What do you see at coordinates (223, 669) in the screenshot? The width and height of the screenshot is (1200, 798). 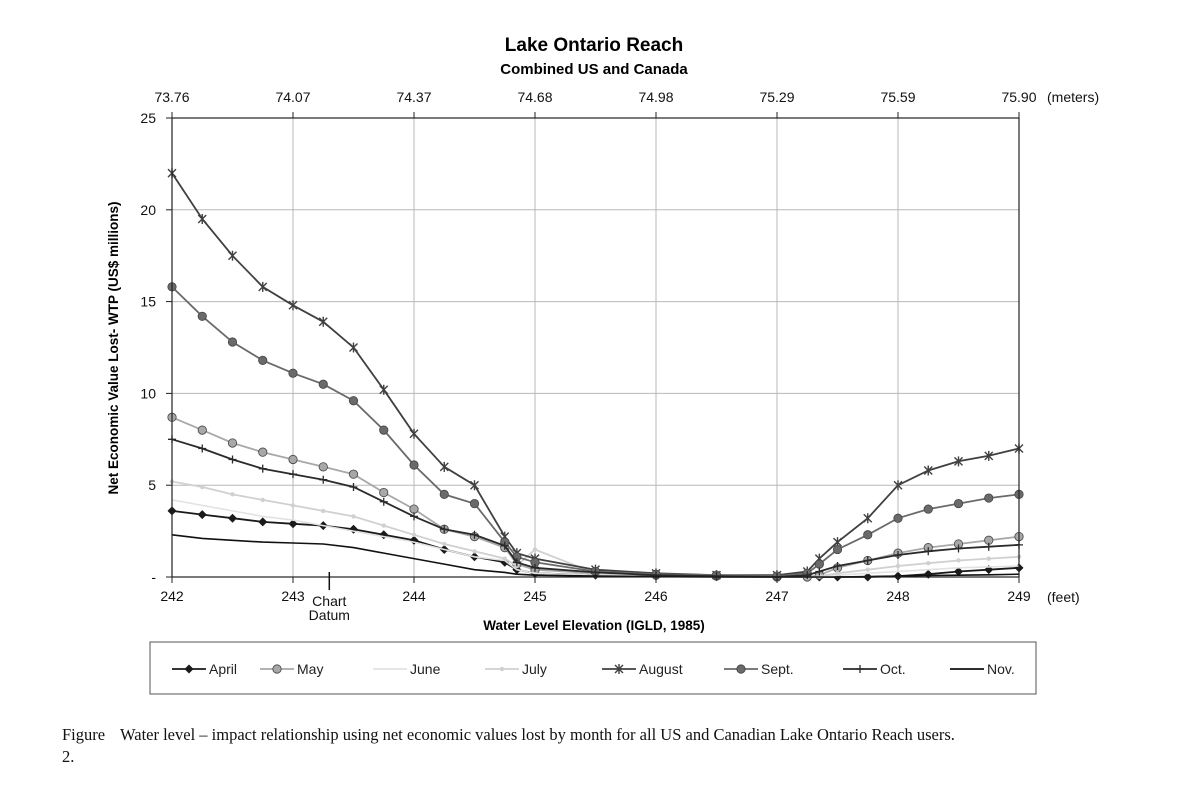 I see `legend-label-april: April` at bounding box center [223, 669].